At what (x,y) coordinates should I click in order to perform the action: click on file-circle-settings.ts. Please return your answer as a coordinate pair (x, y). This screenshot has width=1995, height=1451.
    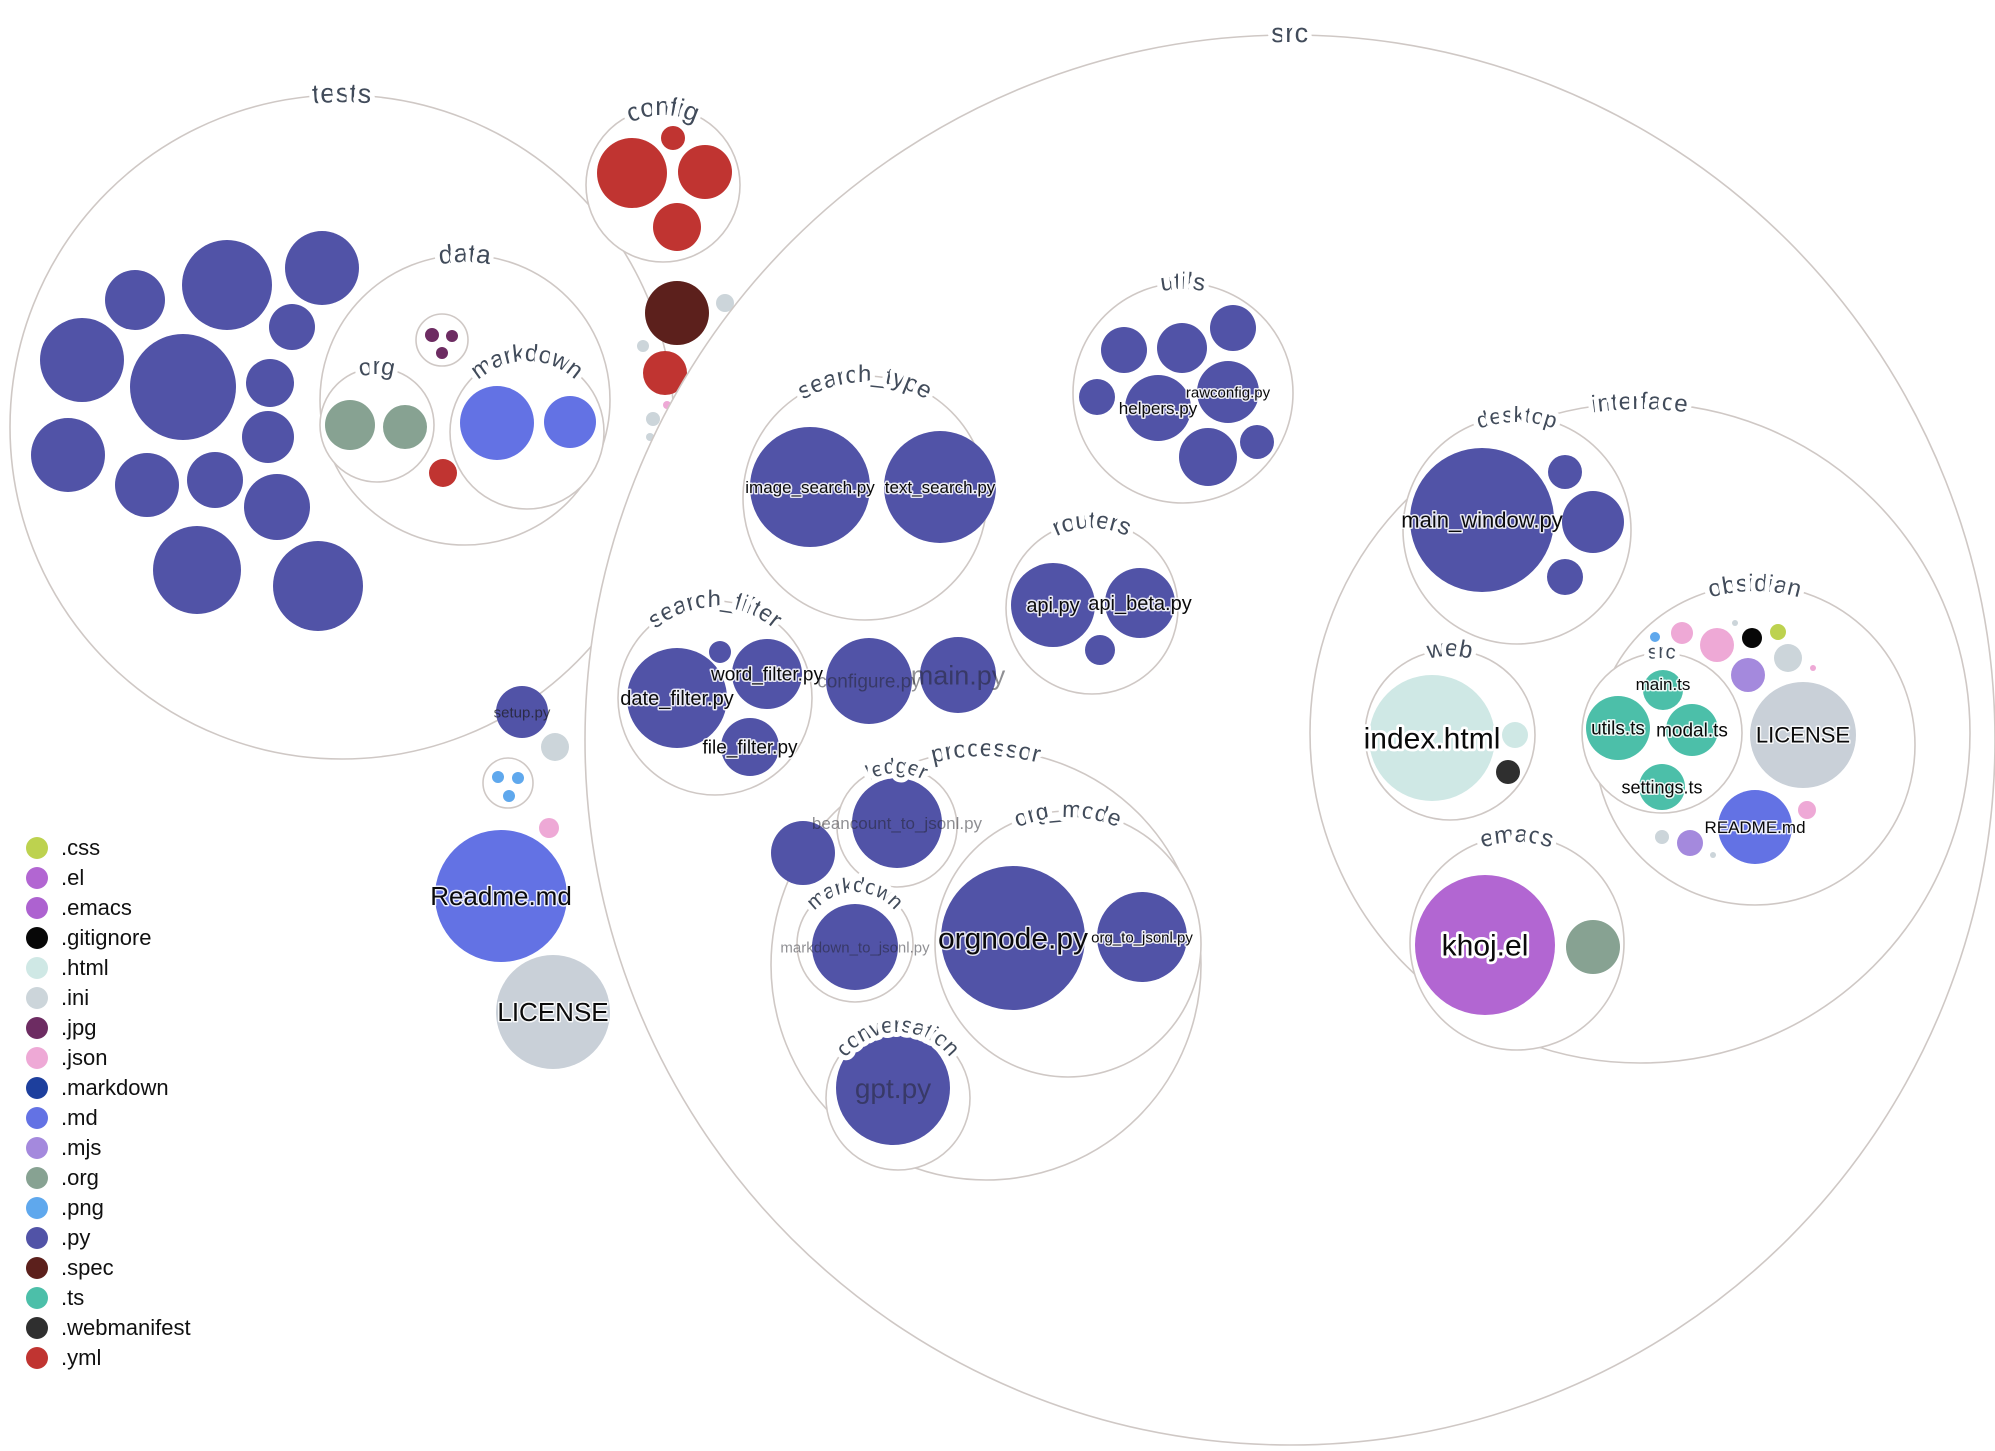
    Looking at the image, I should click on (1662, 787).